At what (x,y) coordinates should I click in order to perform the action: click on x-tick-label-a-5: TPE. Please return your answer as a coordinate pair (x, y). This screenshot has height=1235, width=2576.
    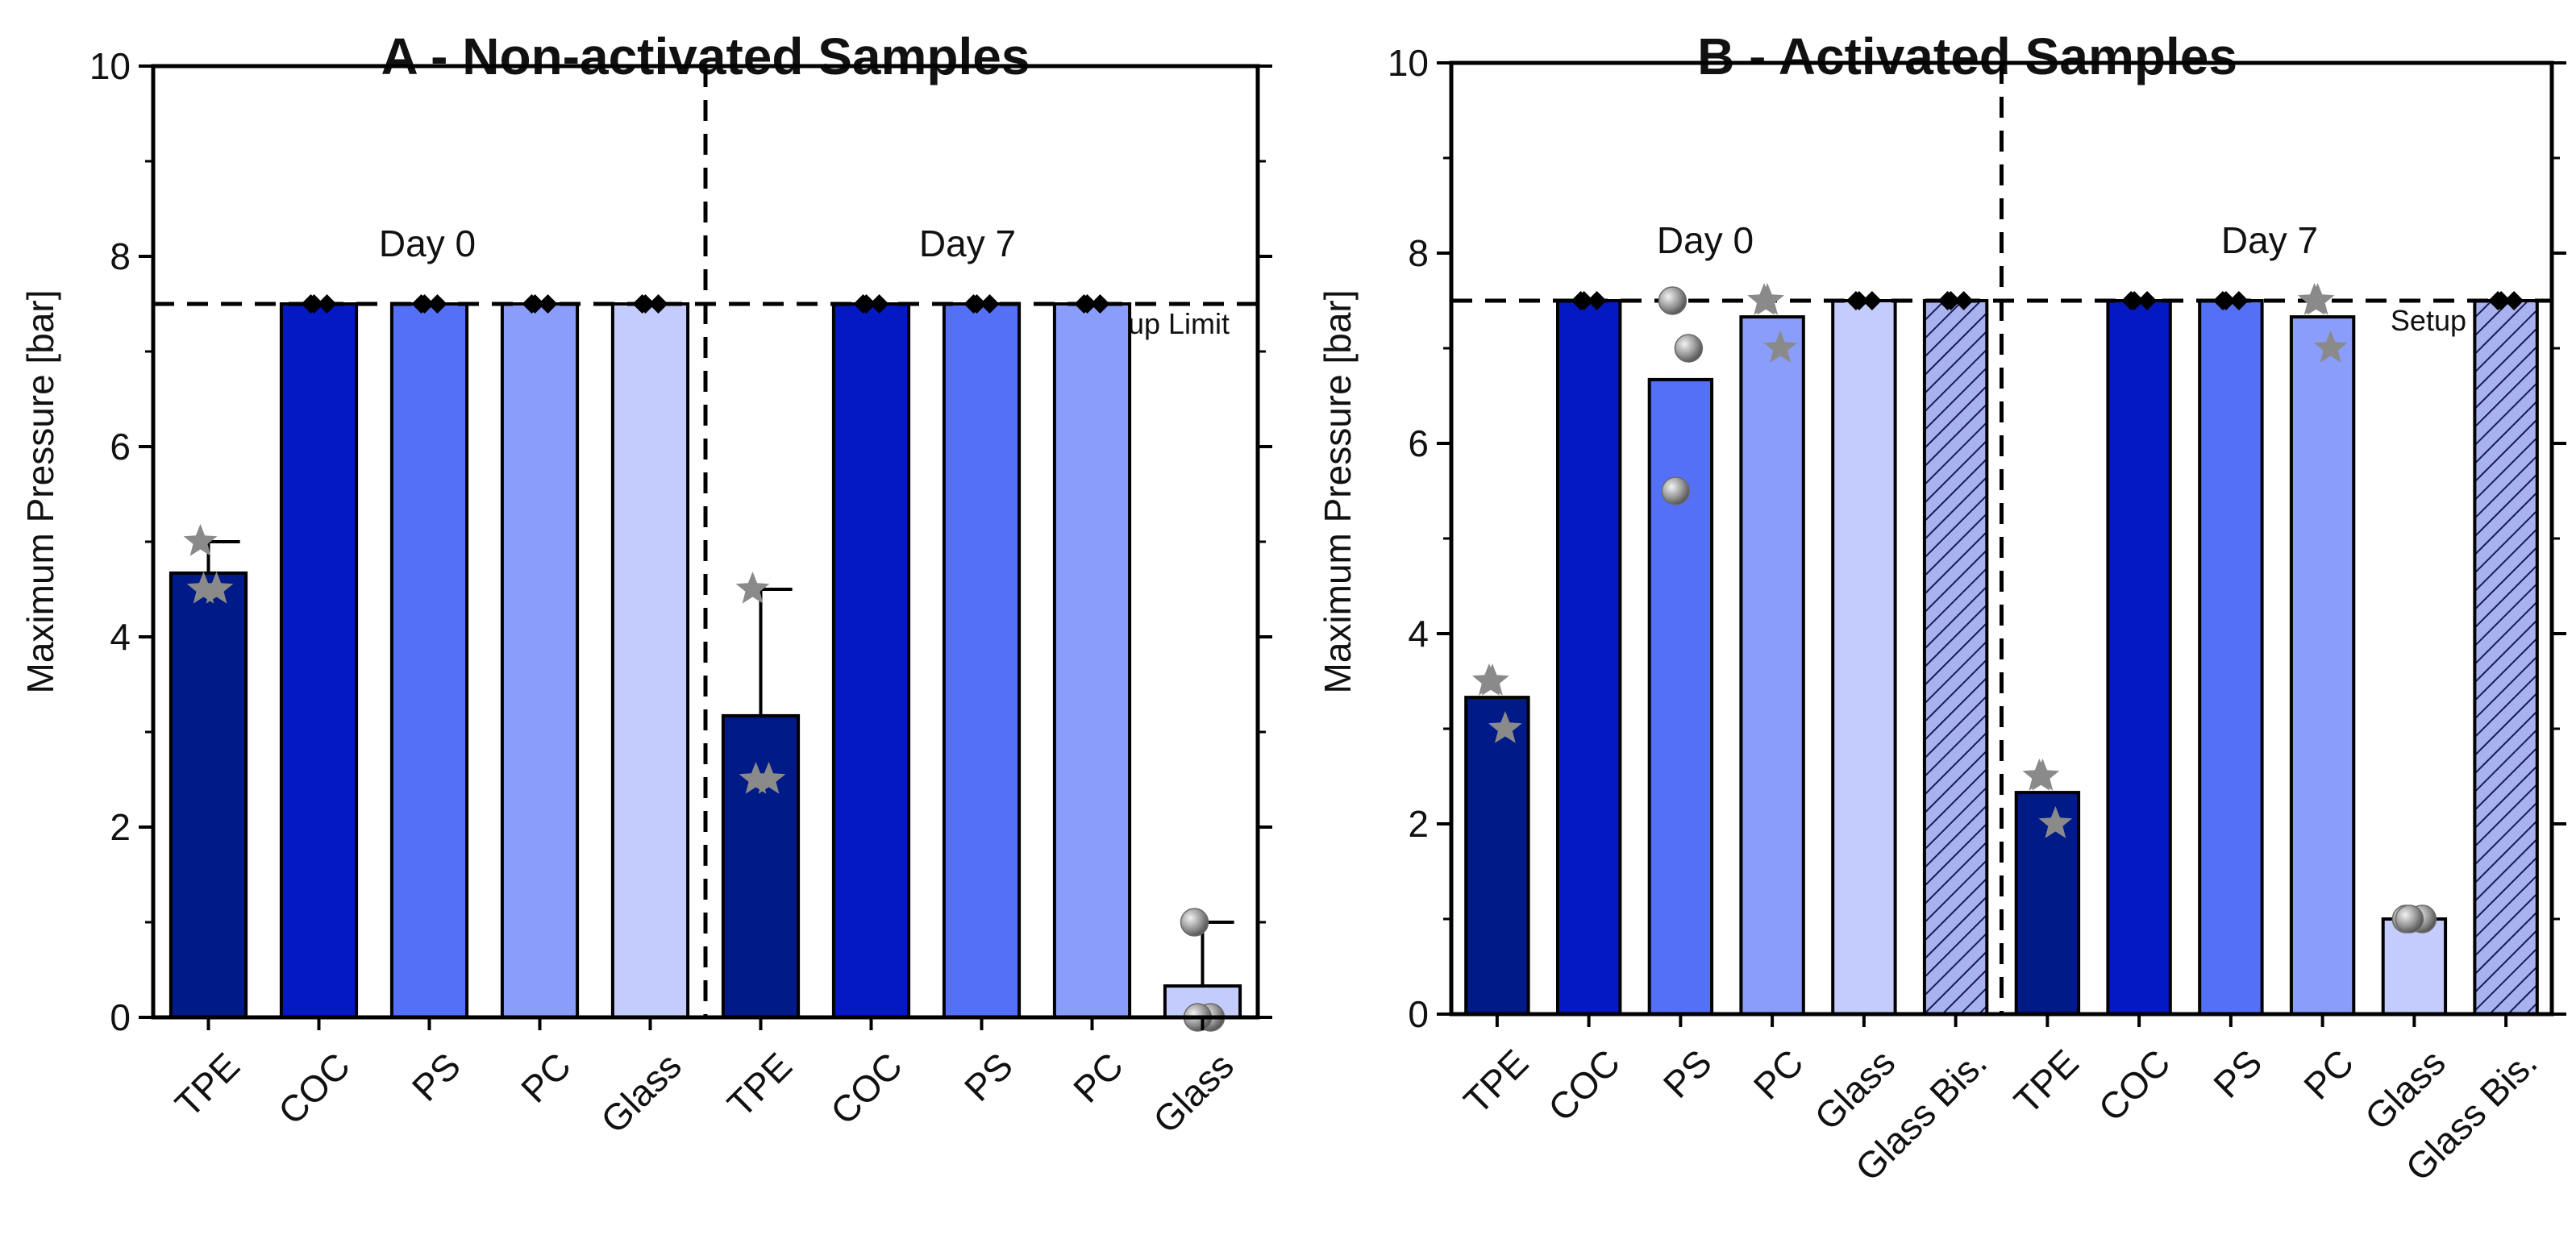
    Looking at the image, I should click on (759, 1085).